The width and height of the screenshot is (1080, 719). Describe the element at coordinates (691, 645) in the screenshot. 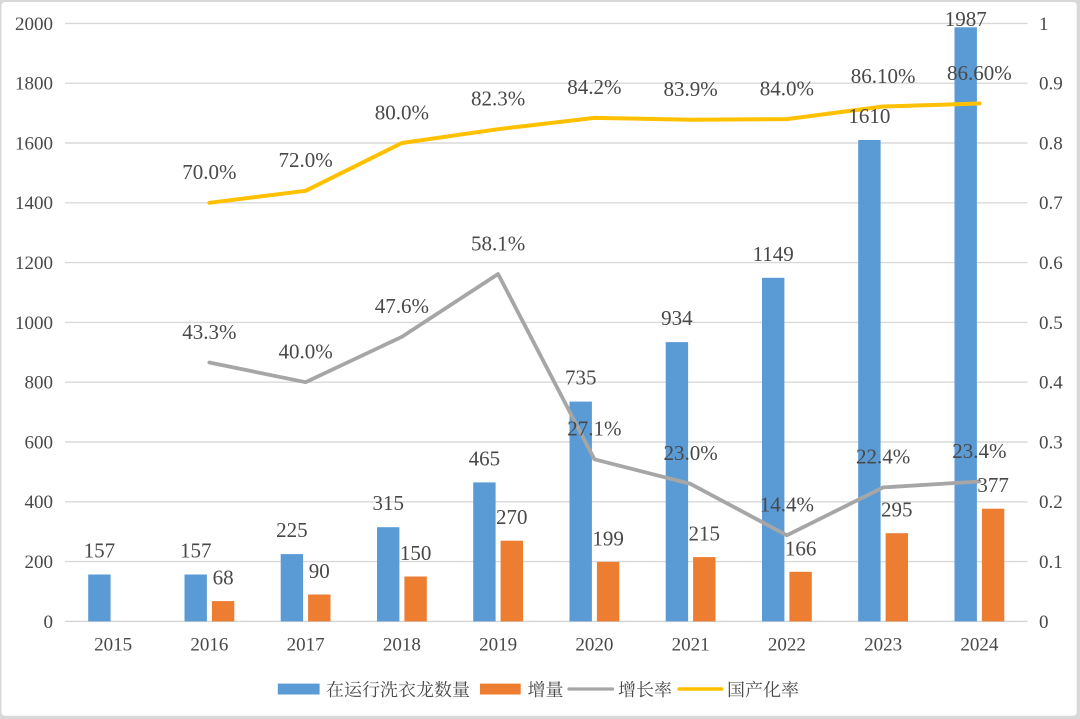

I see `svg-text: 2021` at that location.